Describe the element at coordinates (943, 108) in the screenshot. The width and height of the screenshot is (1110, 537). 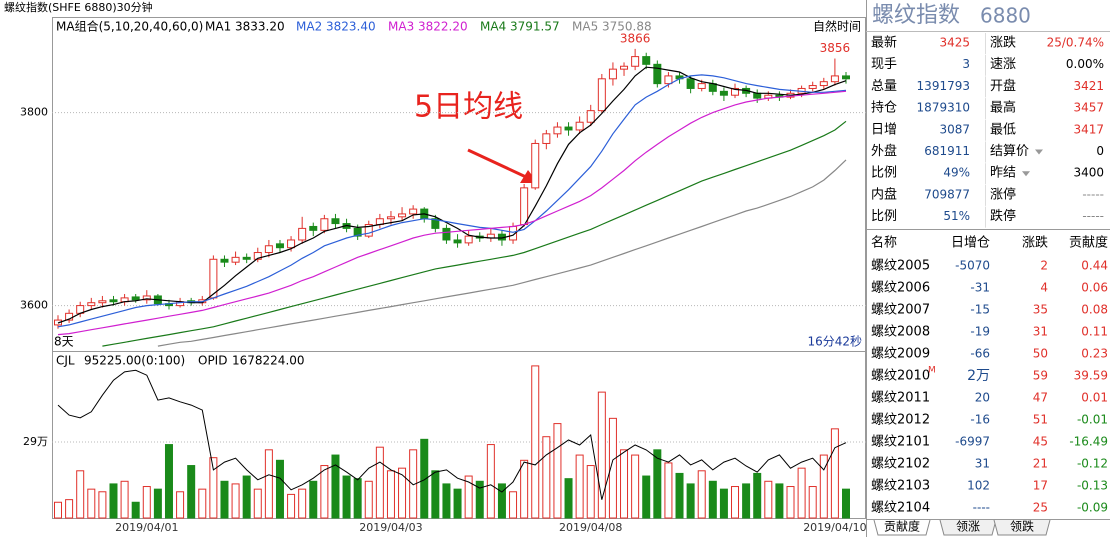
I see `quote-value: 1879310` at that location.